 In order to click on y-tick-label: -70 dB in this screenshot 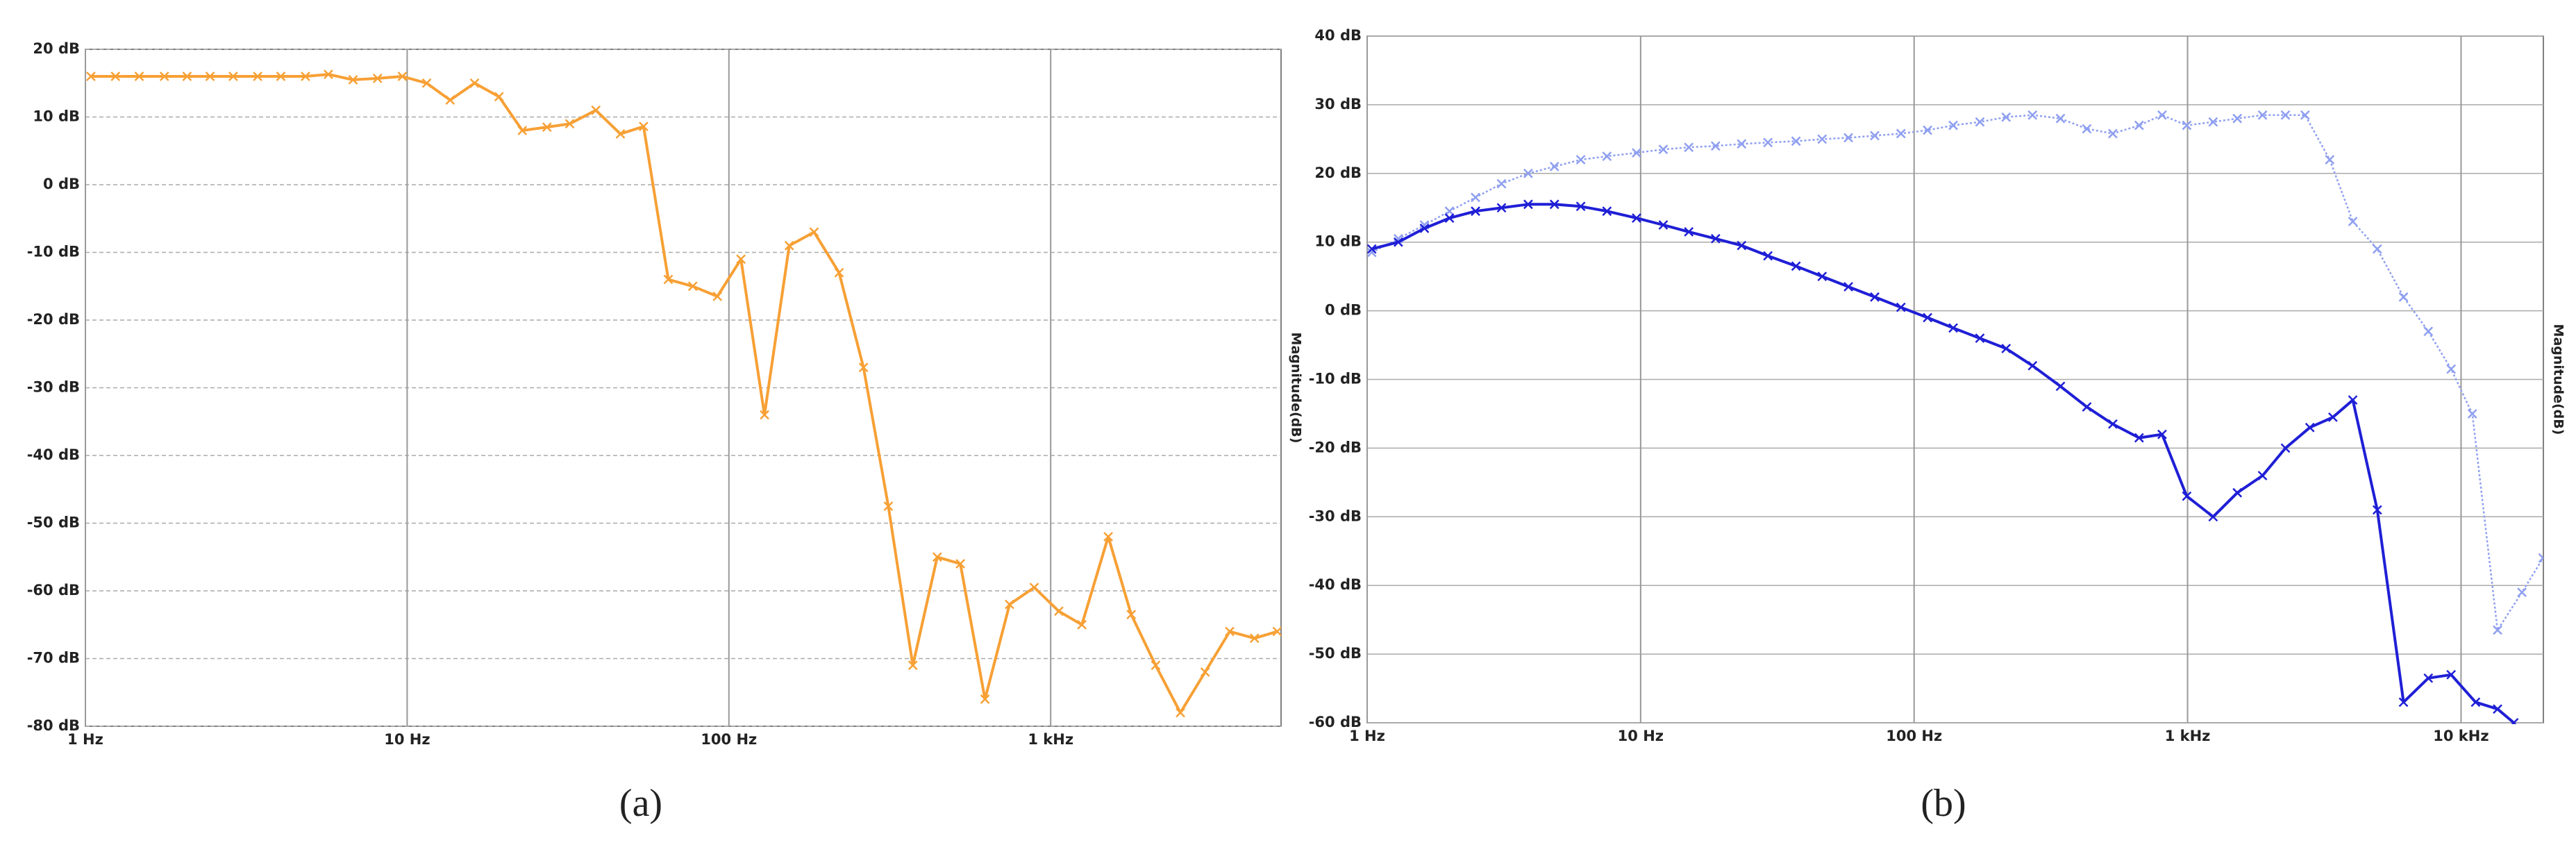, I will do `click(53, 658)`.